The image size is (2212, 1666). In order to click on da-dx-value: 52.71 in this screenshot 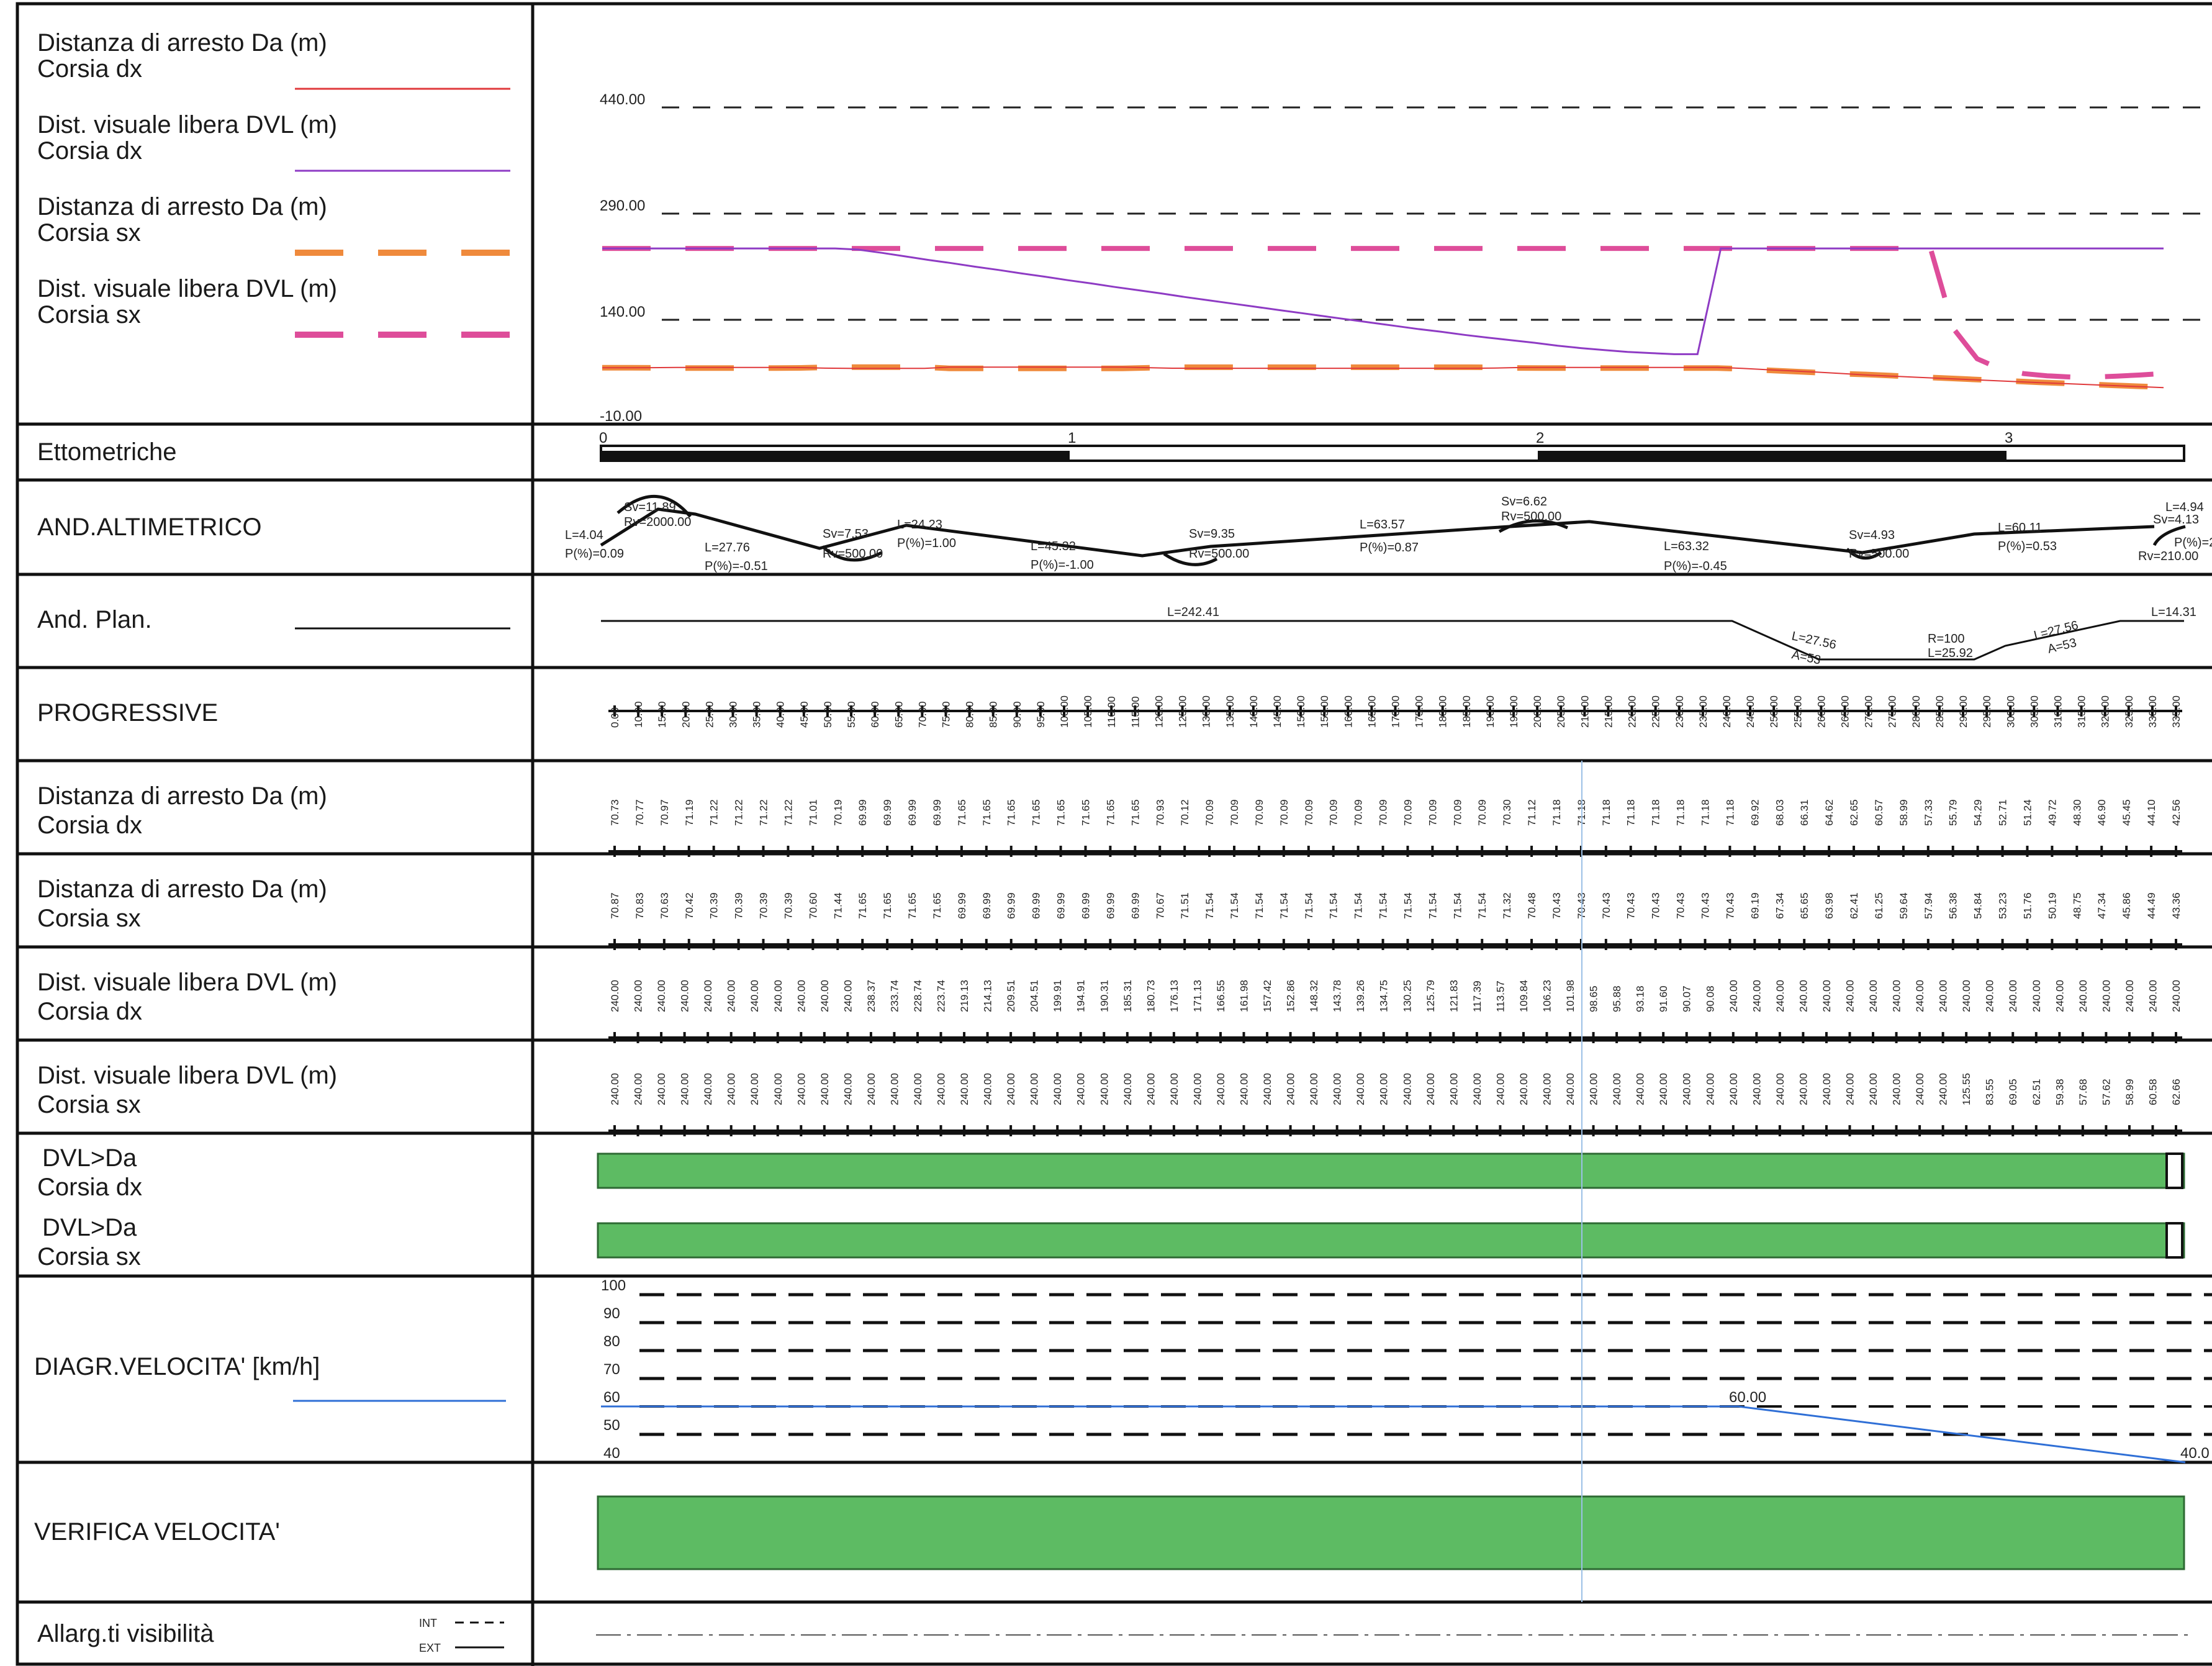, I will do `click(2003, 812)`.